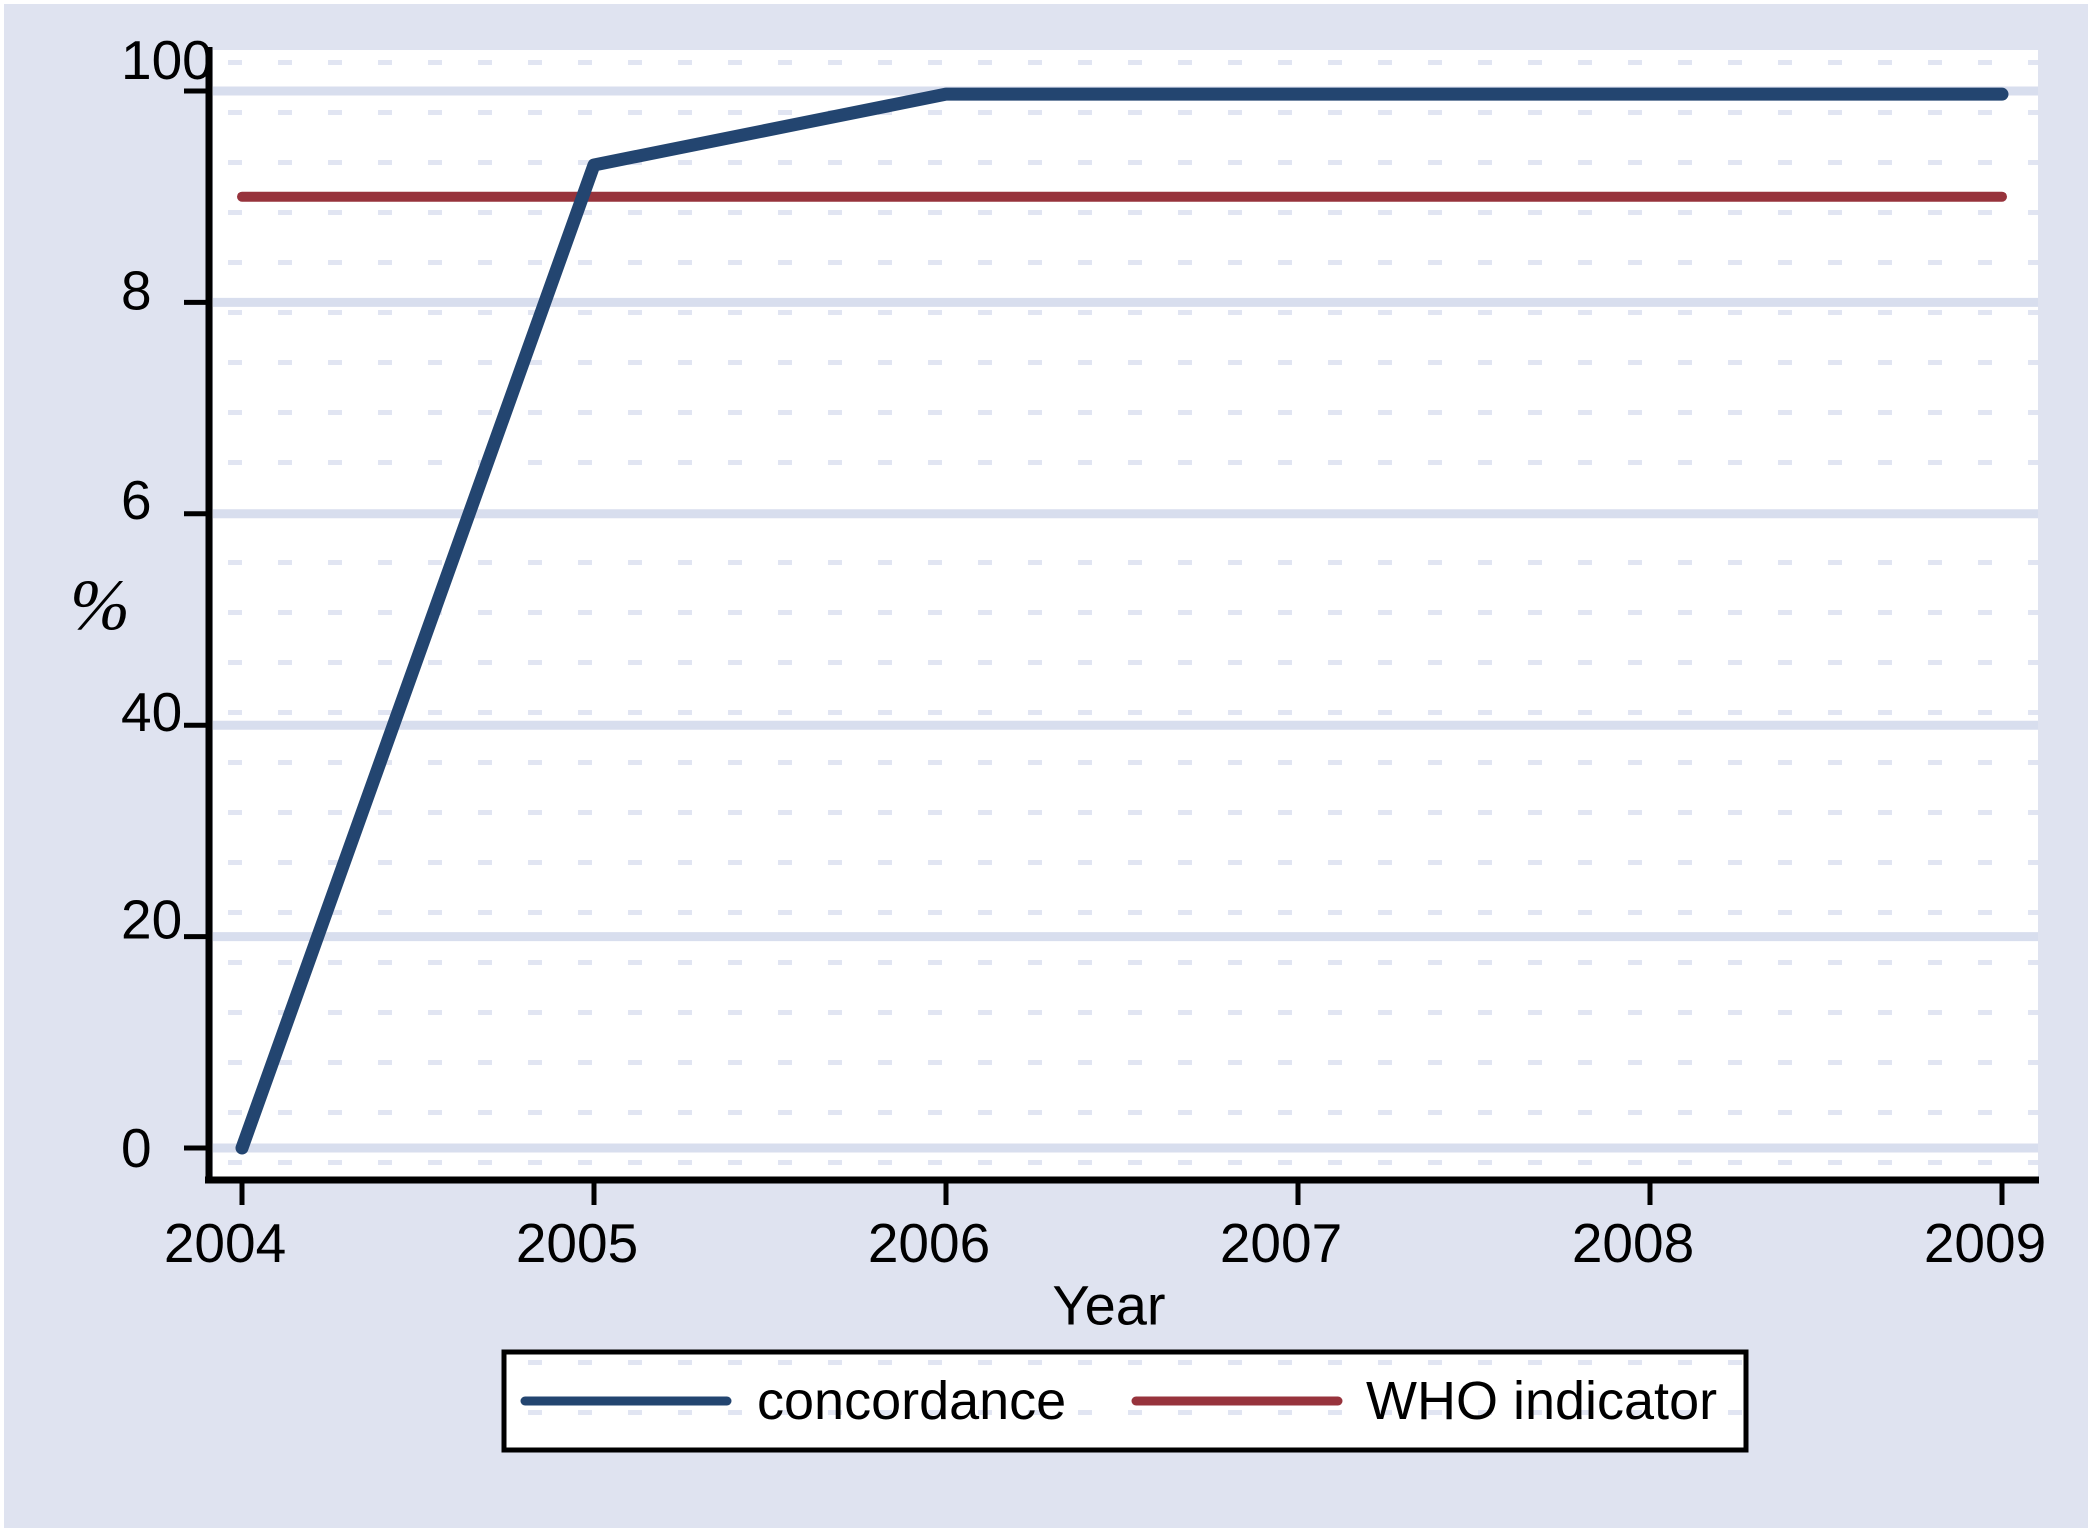  Describe the element at coordinates (1125, 1401) in the screenshot. I see `legend: concordance WHO indicator` at that location.